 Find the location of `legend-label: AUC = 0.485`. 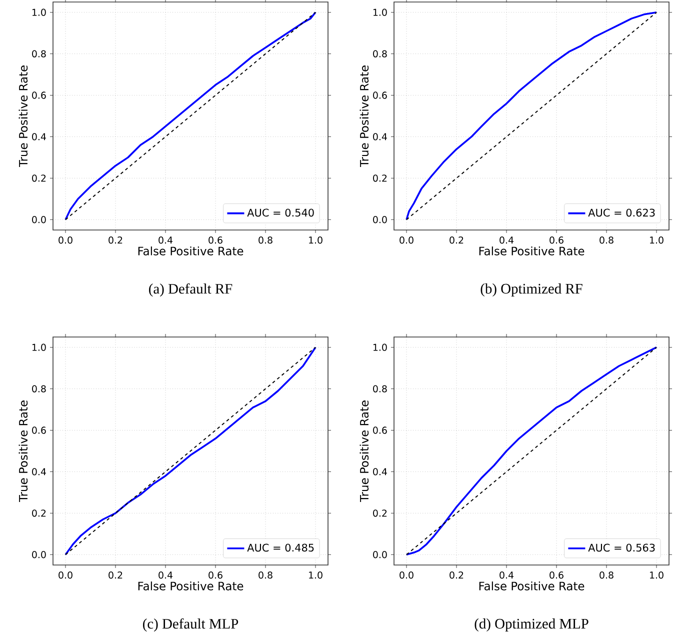

legend-label: AUC = 0.485 is located at coordinates (280, 548).